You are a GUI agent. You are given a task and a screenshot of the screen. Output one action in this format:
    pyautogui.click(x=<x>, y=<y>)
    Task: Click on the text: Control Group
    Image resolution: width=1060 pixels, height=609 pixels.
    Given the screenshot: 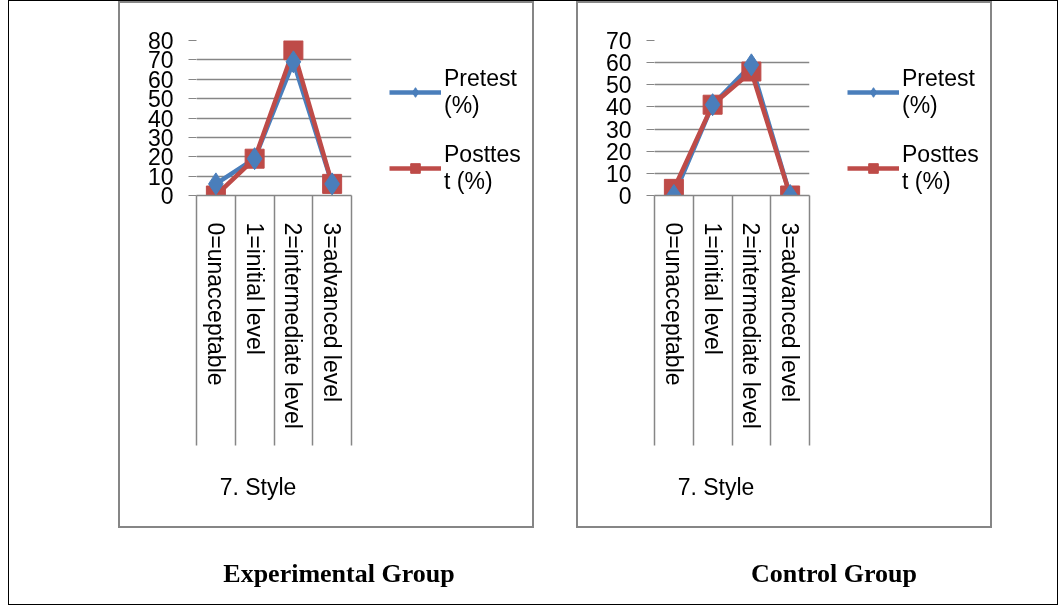 What is the action you would take?
    pyautogui.click(x=834, y=574)
    